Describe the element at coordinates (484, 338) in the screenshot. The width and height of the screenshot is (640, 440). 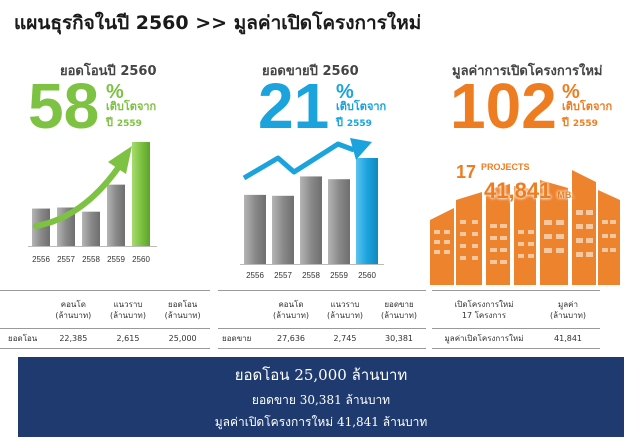
I see `launch-row-label: มูลค่าเปิดโครงการใหม่` at that location.